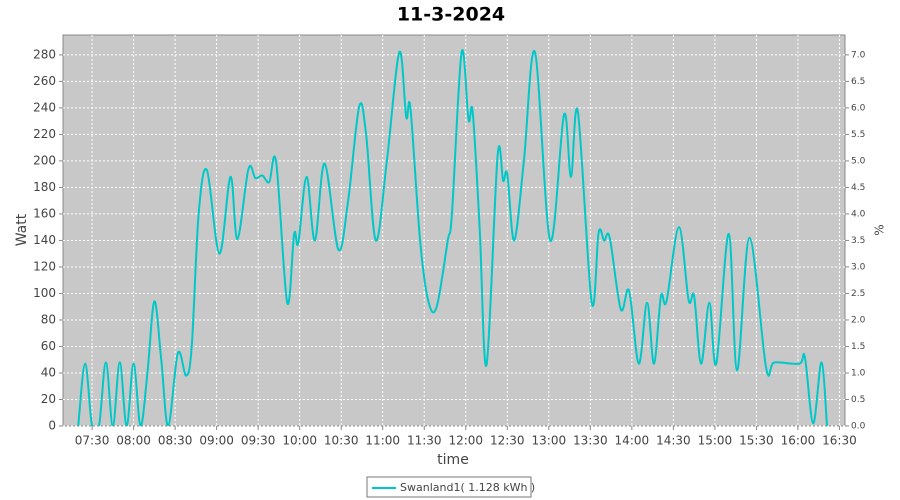  What do you see at coordinates (44, 134) in the screenshot?
I see `y-tick-label: 220` at bounding box center [44, 134].